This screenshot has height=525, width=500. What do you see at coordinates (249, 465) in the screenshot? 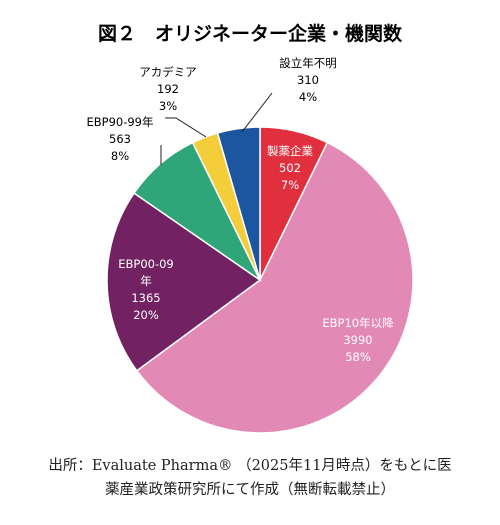
I see `source-note-line1: 出所：Evaluate Pharma® （2025年11月時点）をもとに医` at bounding box center [249, 465].